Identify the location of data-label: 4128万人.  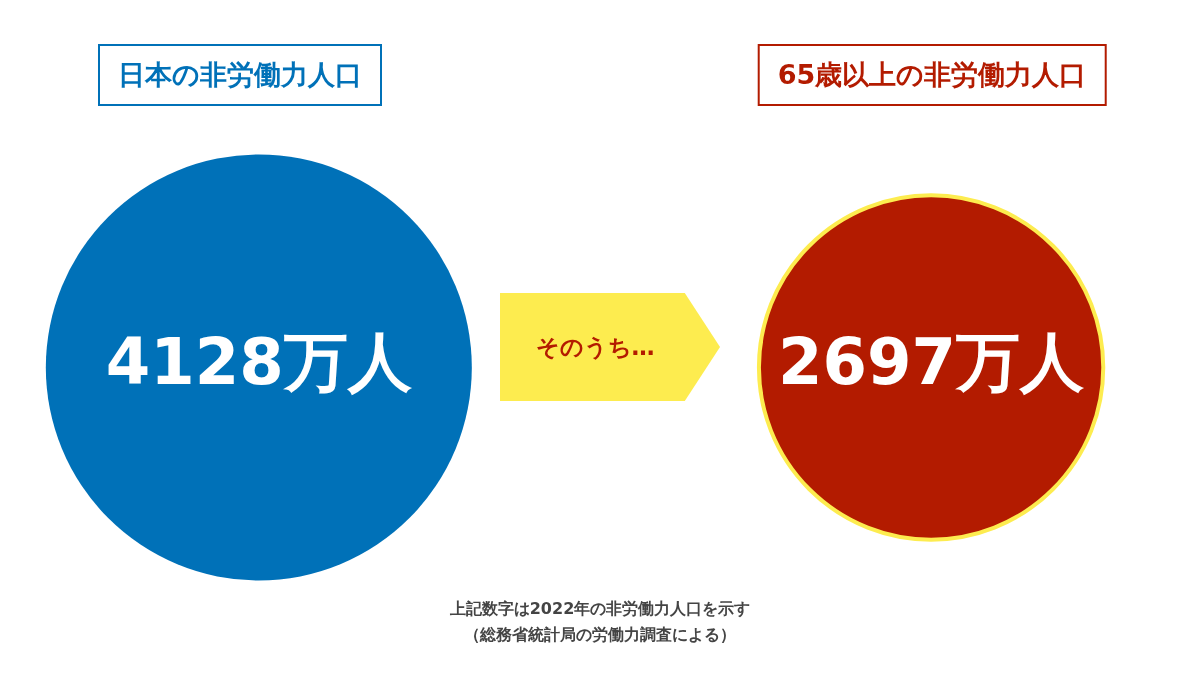
(258, 362).